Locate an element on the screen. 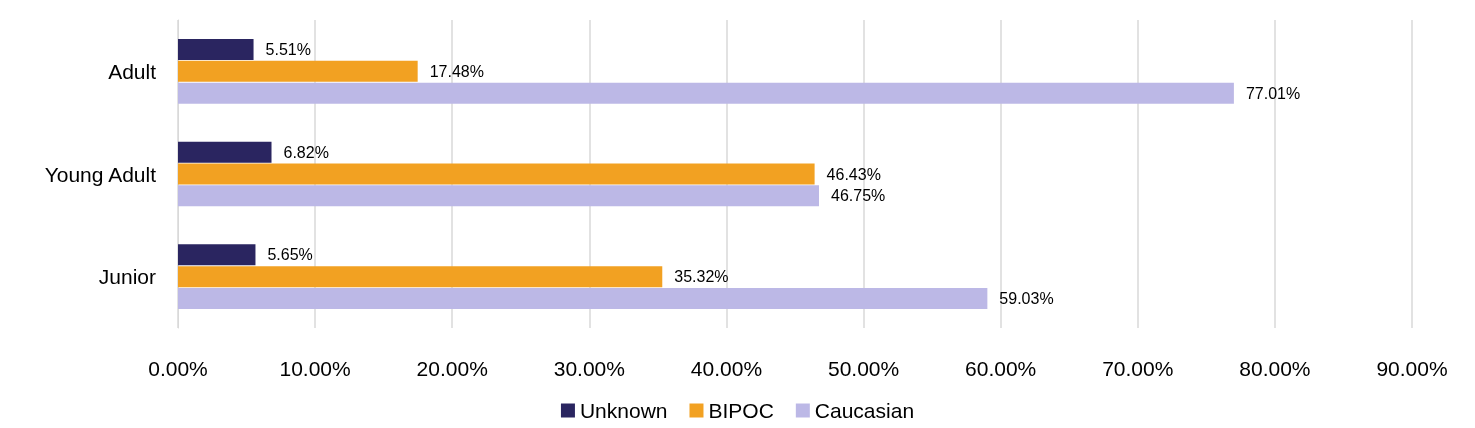 This screenshot has width=1475, height=428. x-tick-label: 0.00% is located at coordinates (178, 368).